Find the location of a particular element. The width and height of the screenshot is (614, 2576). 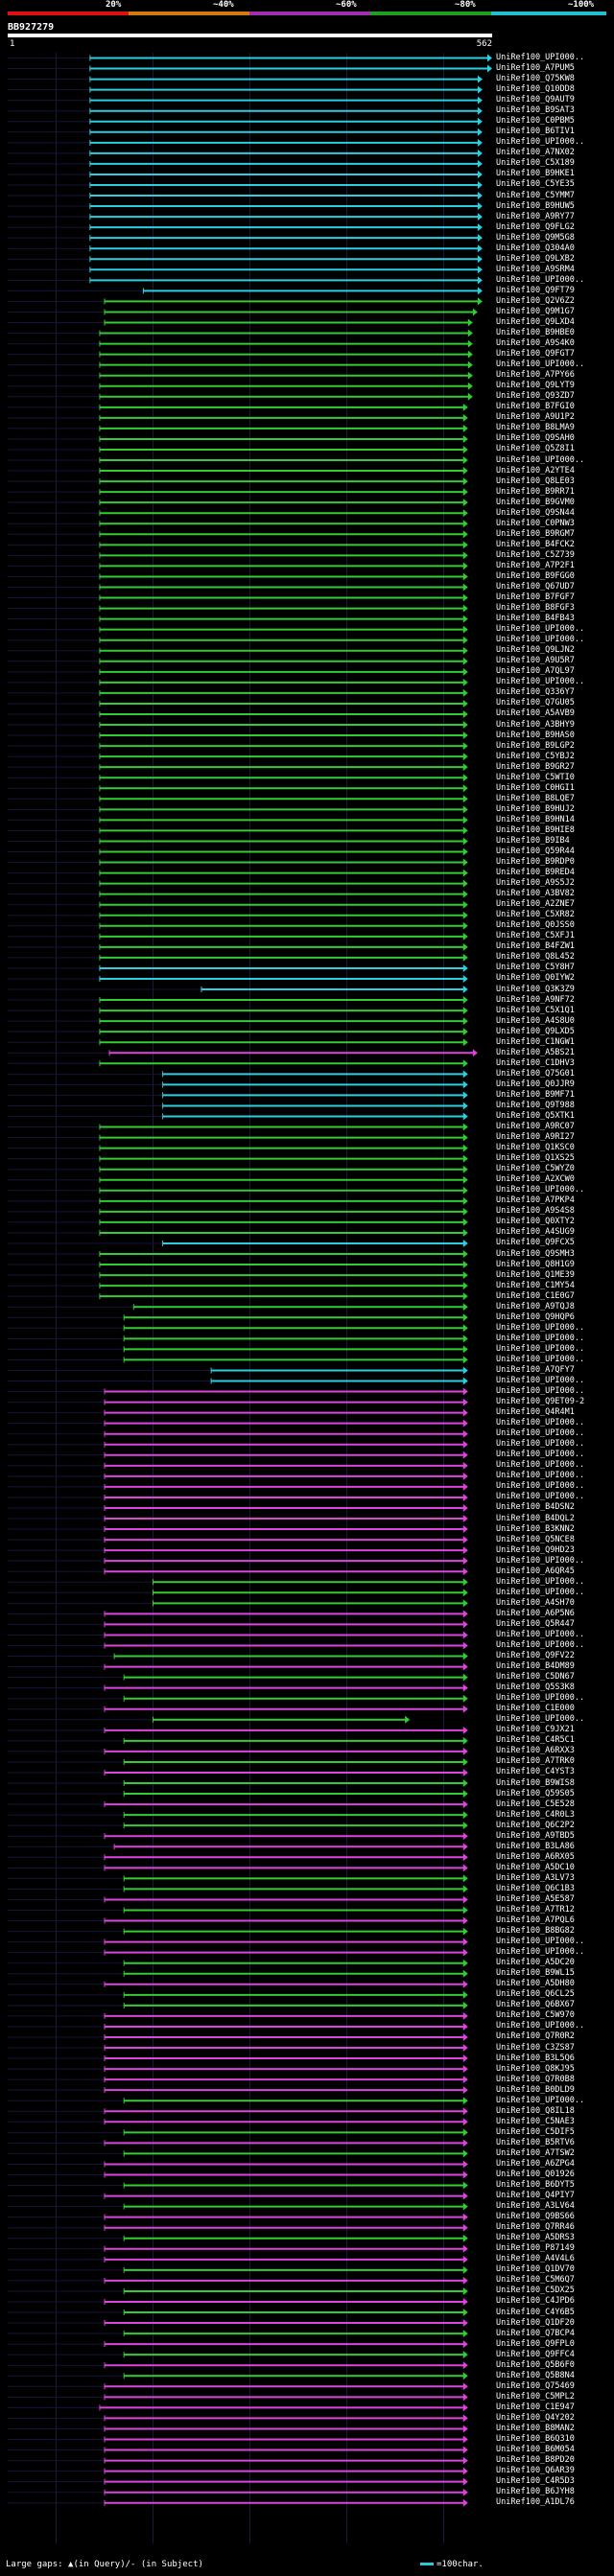

hit-label: UniRef100_B6M054 is located at coordinates (535, 2450).